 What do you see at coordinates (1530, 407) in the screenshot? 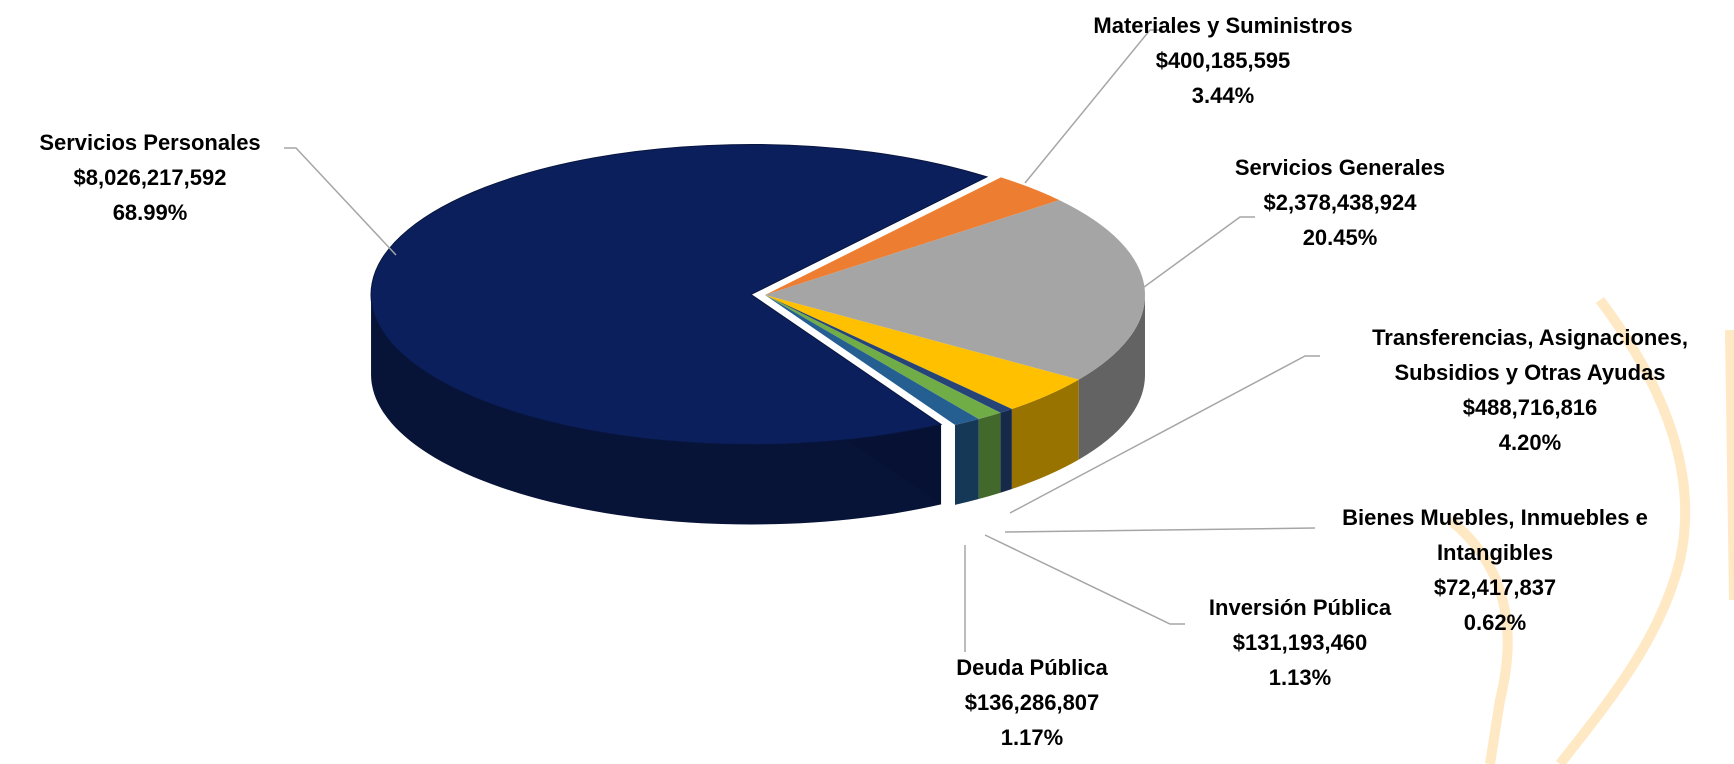
I see `value-label: $488,716,816` at bounding box center [1530, 407].